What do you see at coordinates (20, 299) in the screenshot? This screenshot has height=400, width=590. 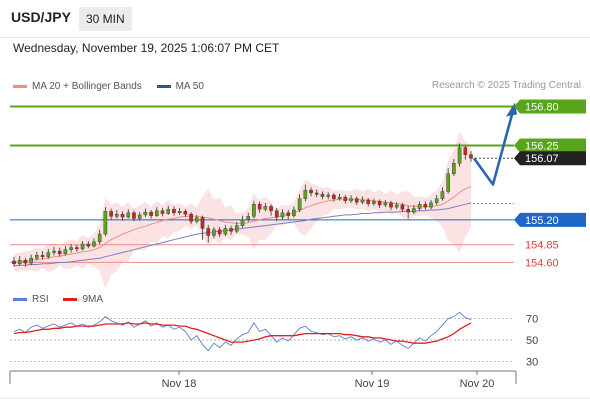 I see `legend-swatch-rsi` at bounding box center [20, 299].